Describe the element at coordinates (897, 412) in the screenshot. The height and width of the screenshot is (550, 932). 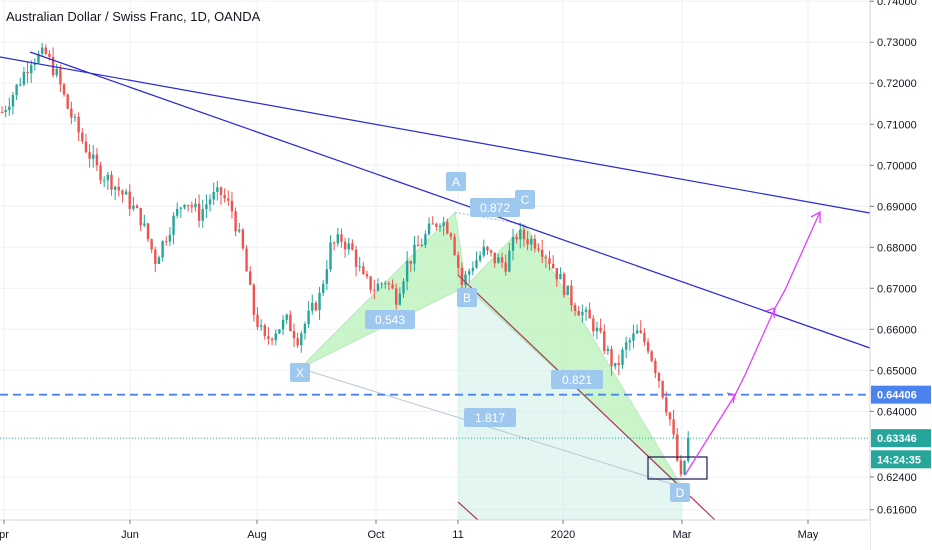
I see `price-tick-label: 0.64000` at that location.